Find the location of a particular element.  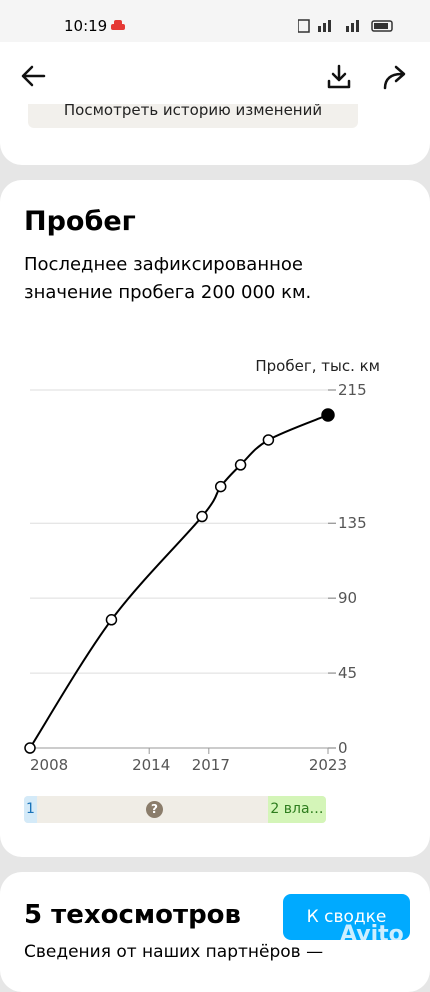

back-button is located at coordinates (33, 76).